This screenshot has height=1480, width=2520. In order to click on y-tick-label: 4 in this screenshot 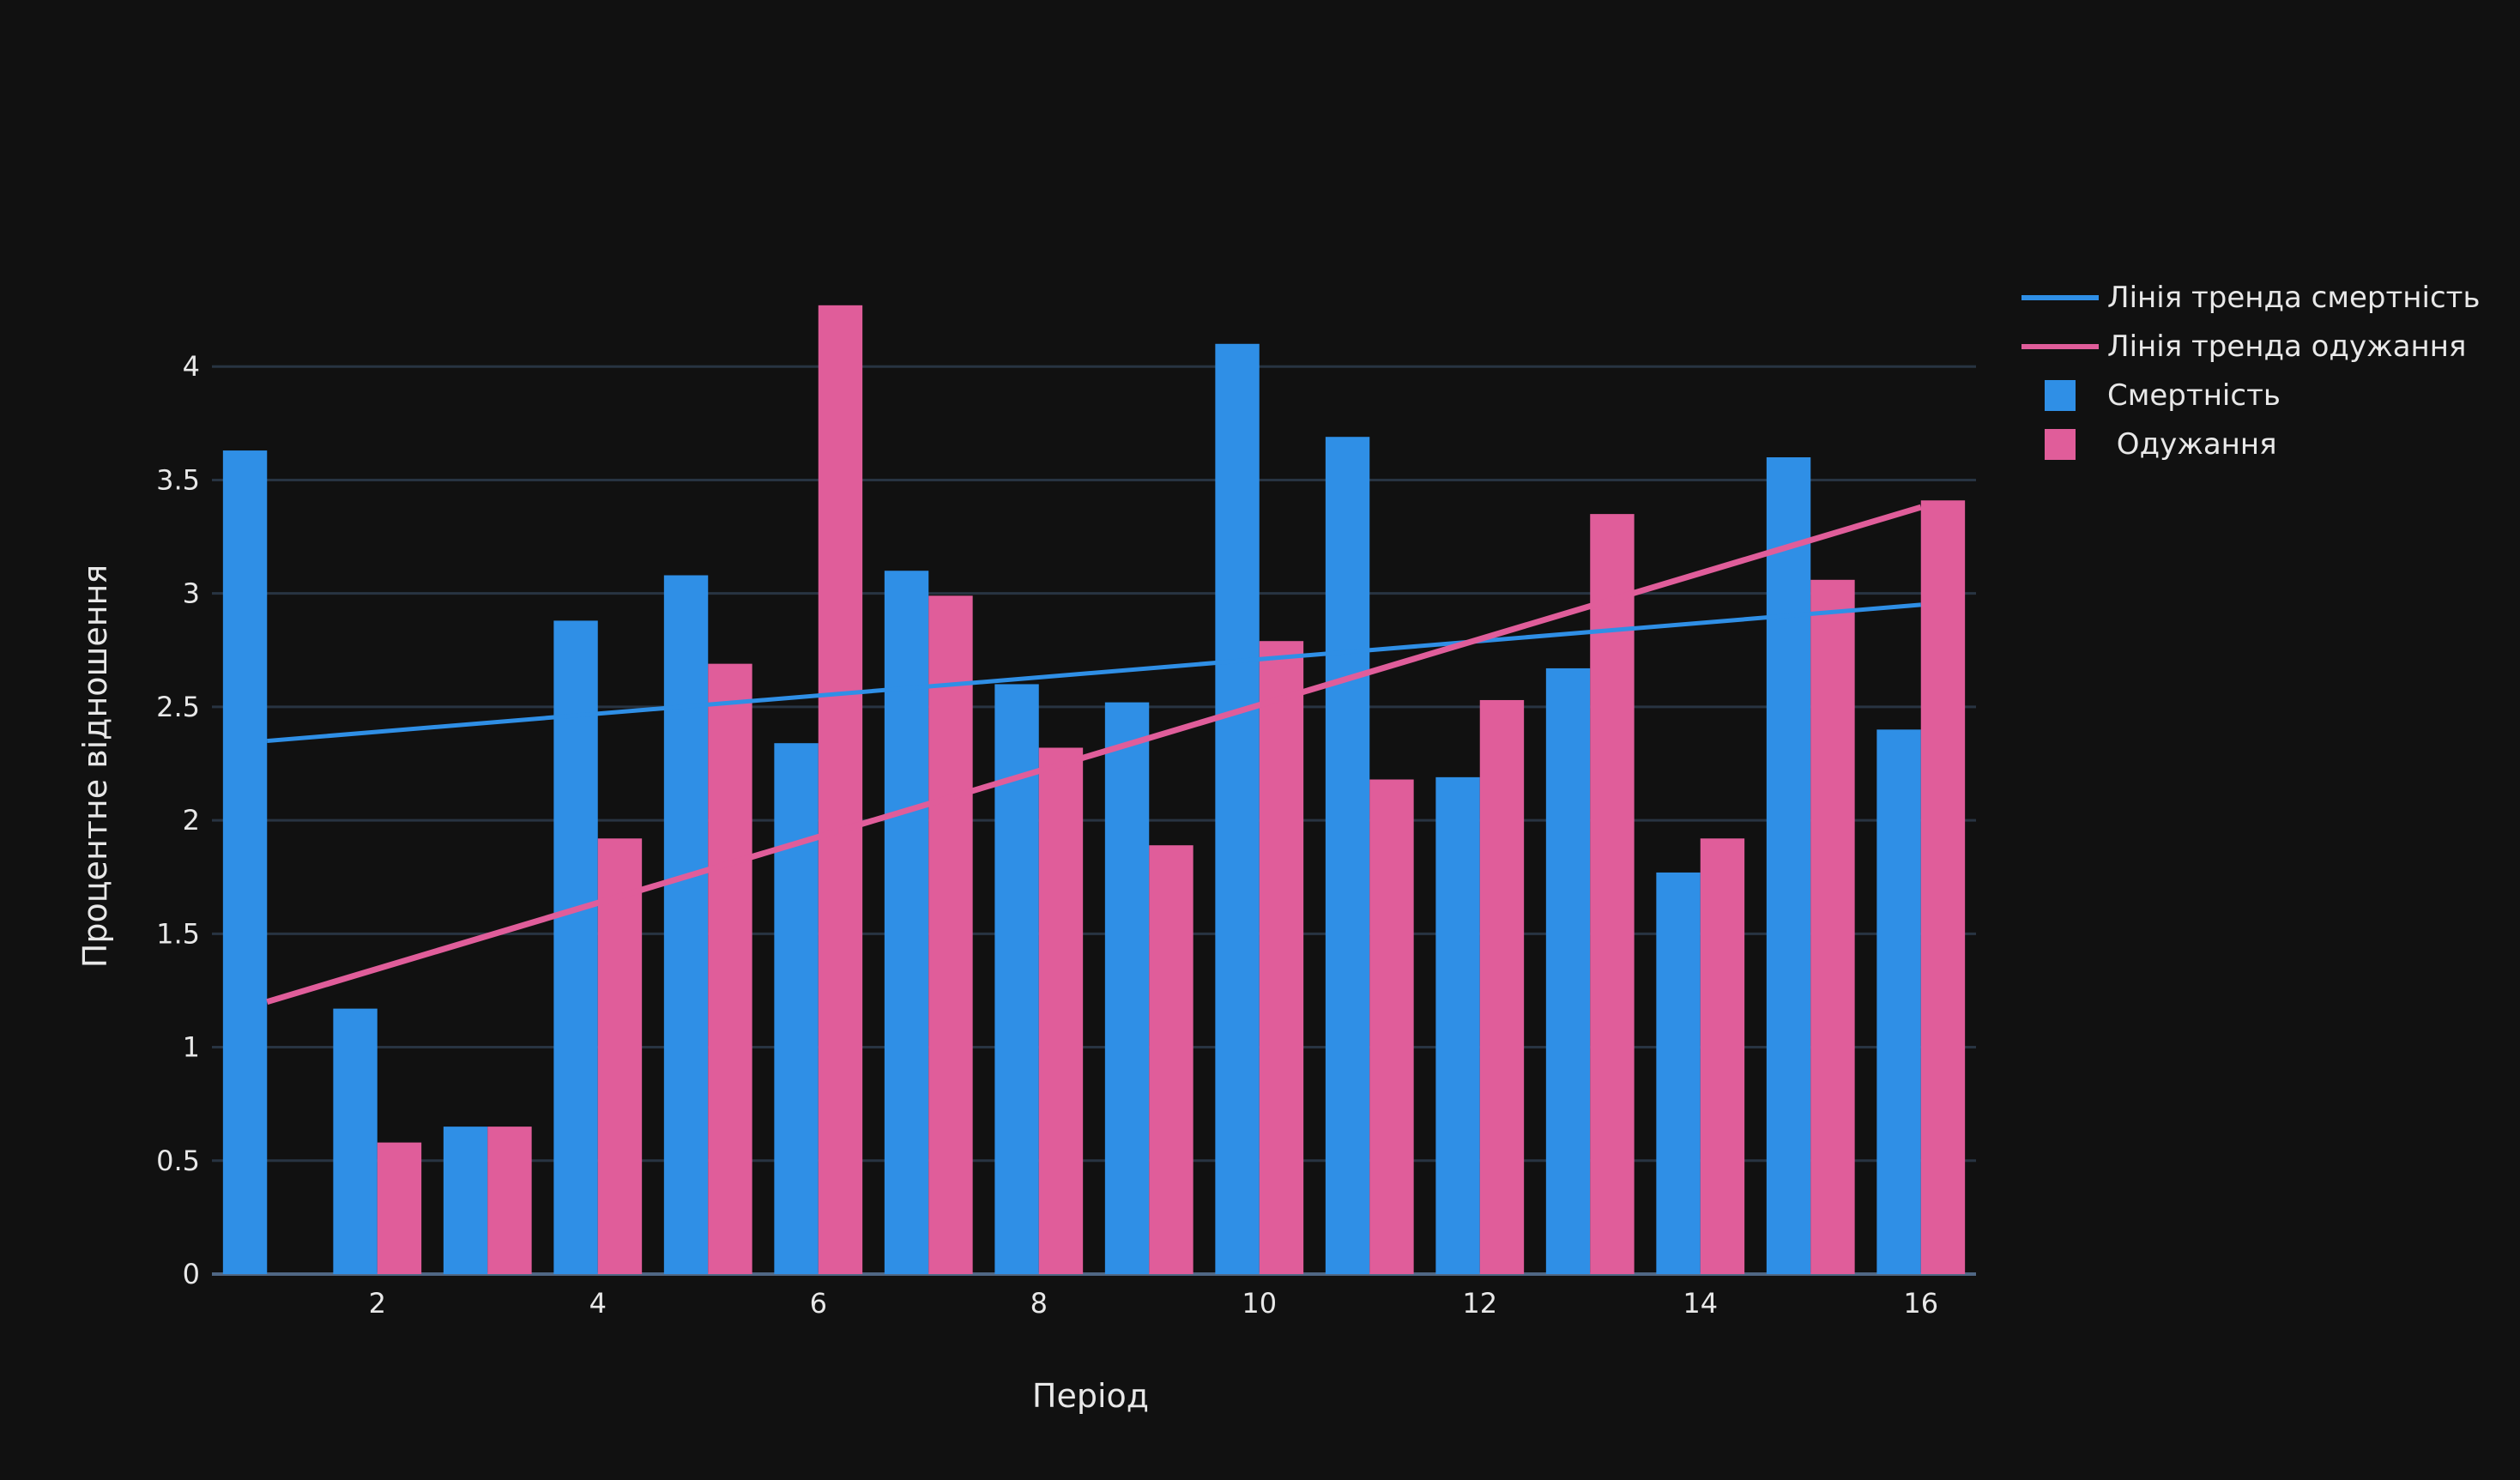, I will do `click(191, 366)`.